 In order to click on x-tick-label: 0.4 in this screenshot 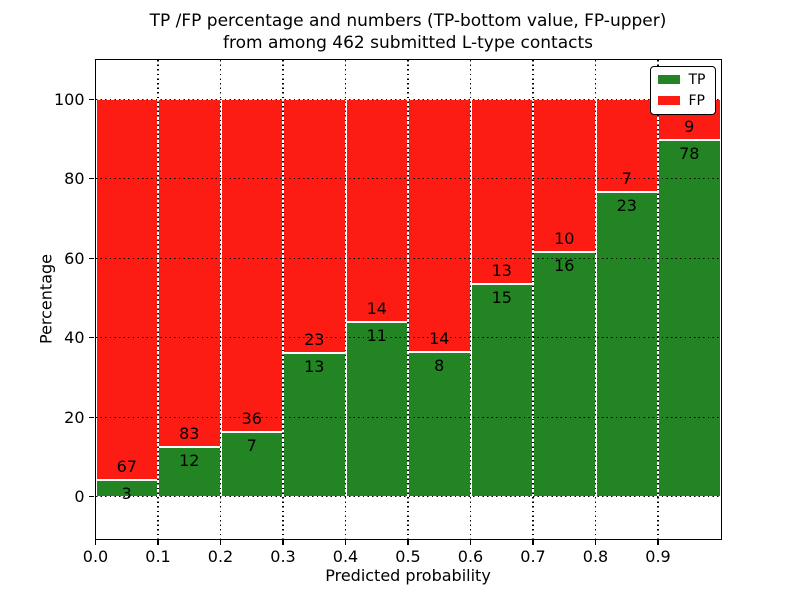, I will do `click(345, 556)`.